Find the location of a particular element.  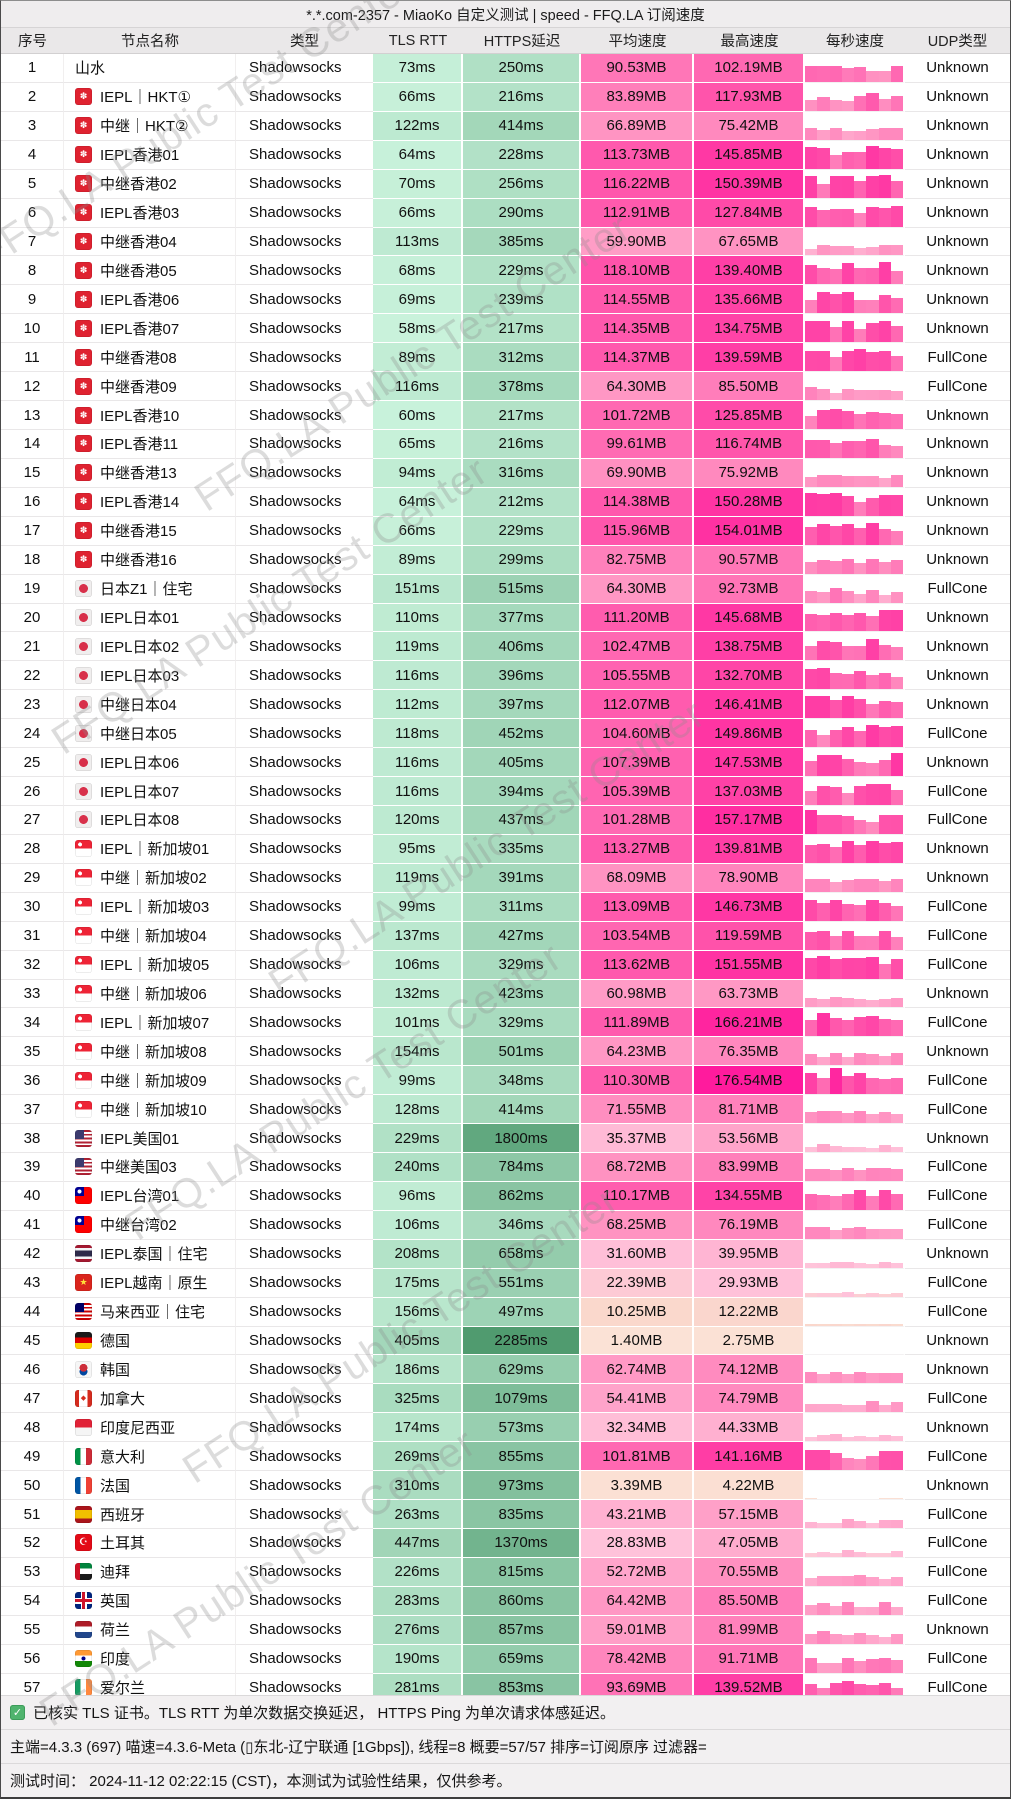

avg-speed-cell: 113.27MB is located at coordinates (637, 849).